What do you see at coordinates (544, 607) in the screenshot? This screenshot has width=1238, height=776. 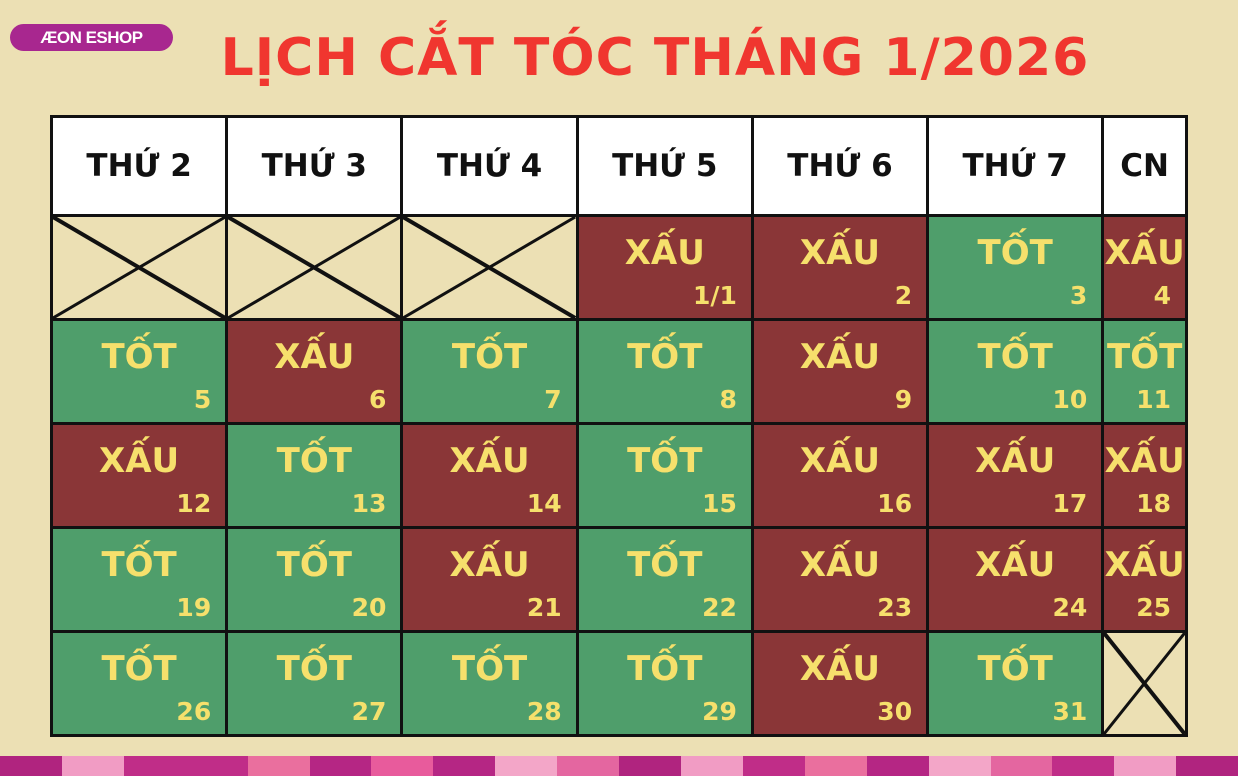 I see `day-number: 21` at bounding box center [544, 607].